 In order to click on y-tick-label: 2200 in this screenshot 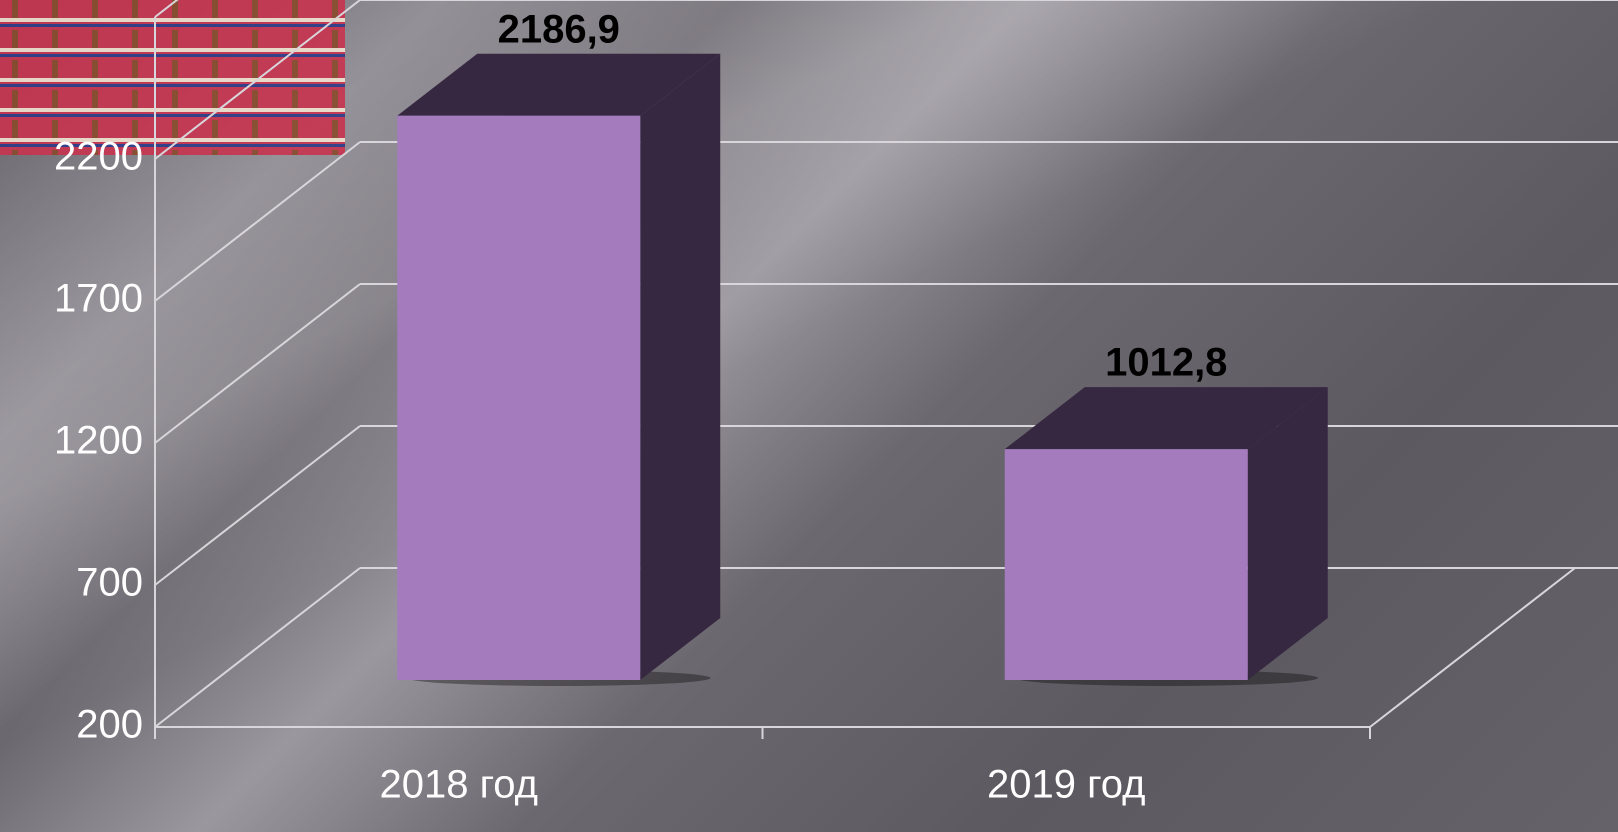, I will do `click(98, 157)`.